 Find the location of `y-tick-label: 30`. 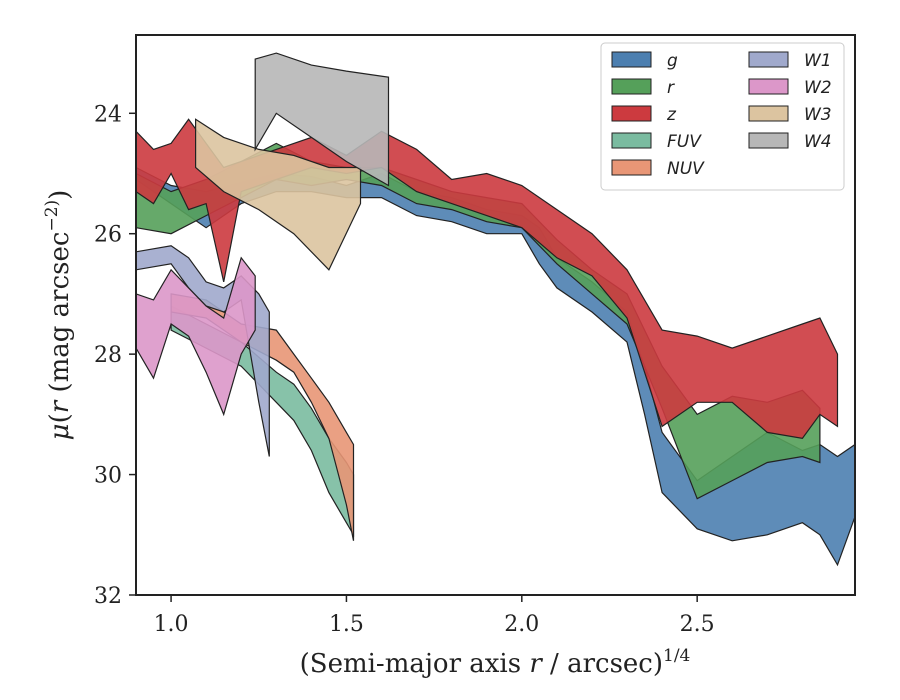

y-tick-label: 30 is located at coordinates (108, 476).